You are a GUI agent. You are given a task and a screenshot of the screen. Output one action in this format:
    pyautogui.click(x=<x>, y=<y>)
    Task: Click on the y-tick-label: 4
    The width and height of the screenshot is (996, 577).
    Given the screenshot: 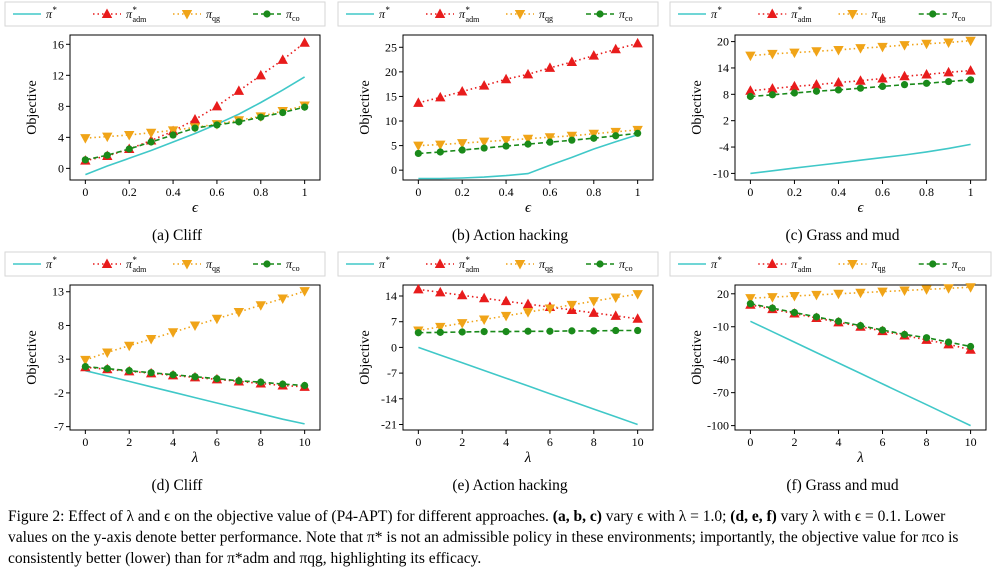 What is the action you would take?
    pyautogui.click(x=61, y=137)
    